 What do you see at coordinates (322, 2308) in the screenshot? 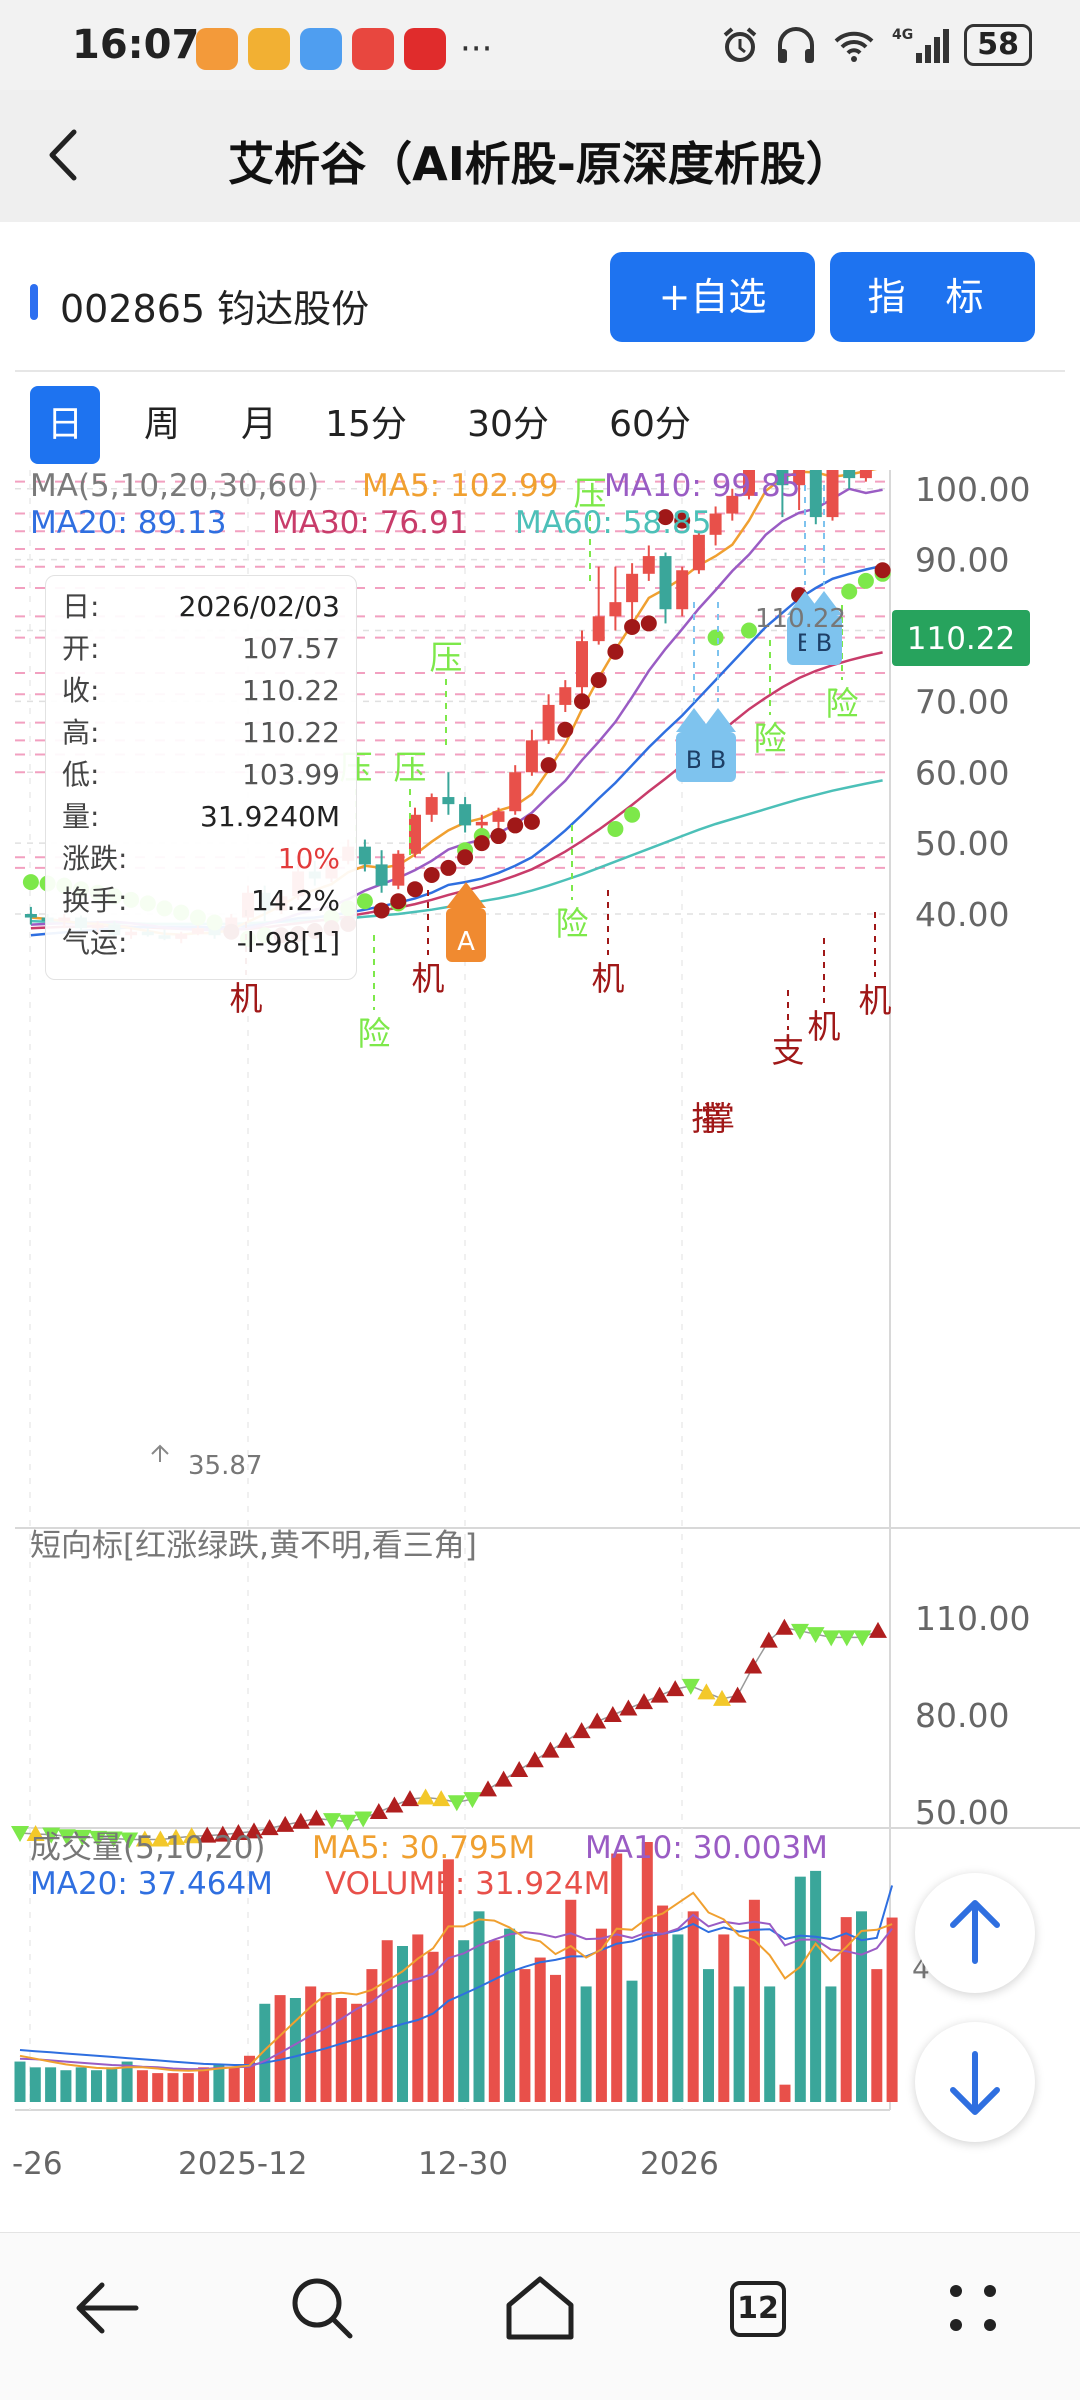
I see `search-icon` at bounding box center [322, 2308].